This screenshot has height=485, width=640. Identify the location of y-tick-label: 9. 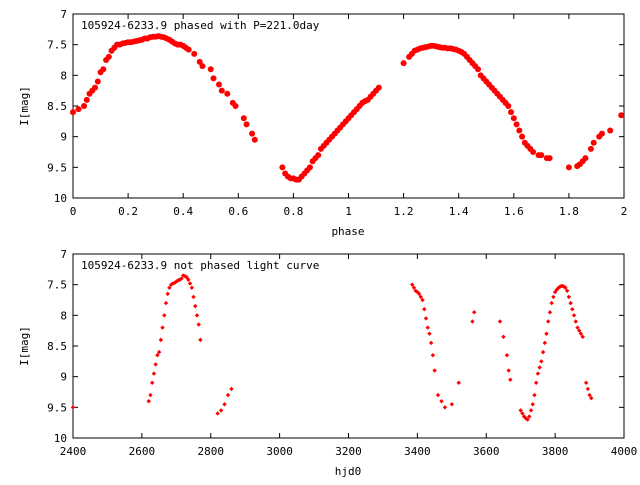
(63, 137).